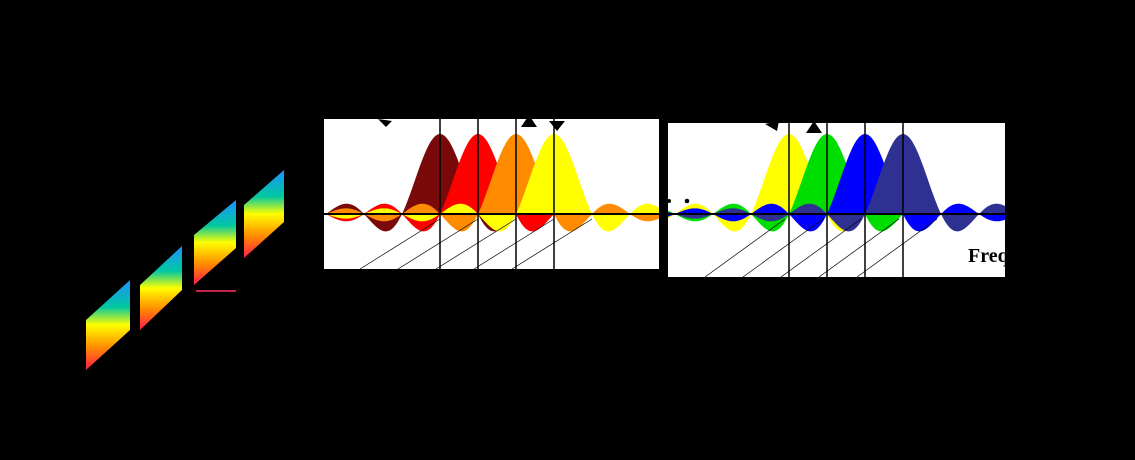 This screenshot has height=460, width=1135. I want to click on ellipsis: . . ., so click(509, 350).